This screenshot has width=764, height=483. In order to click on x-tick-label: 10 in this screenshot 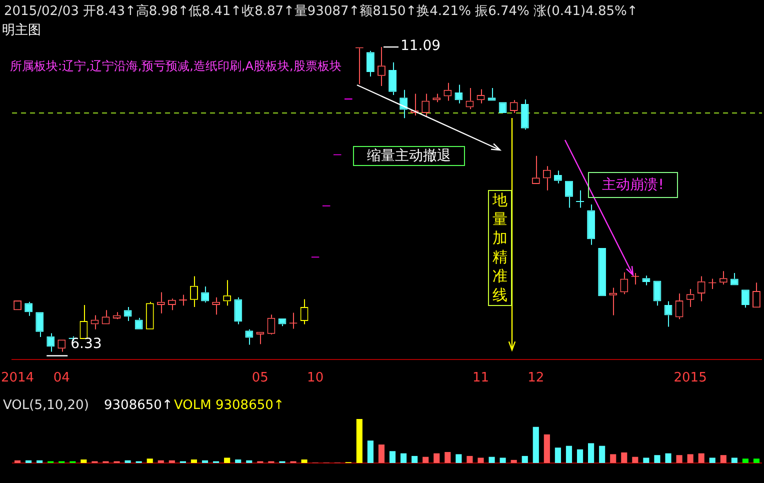, I will do `click(315, 378)`.